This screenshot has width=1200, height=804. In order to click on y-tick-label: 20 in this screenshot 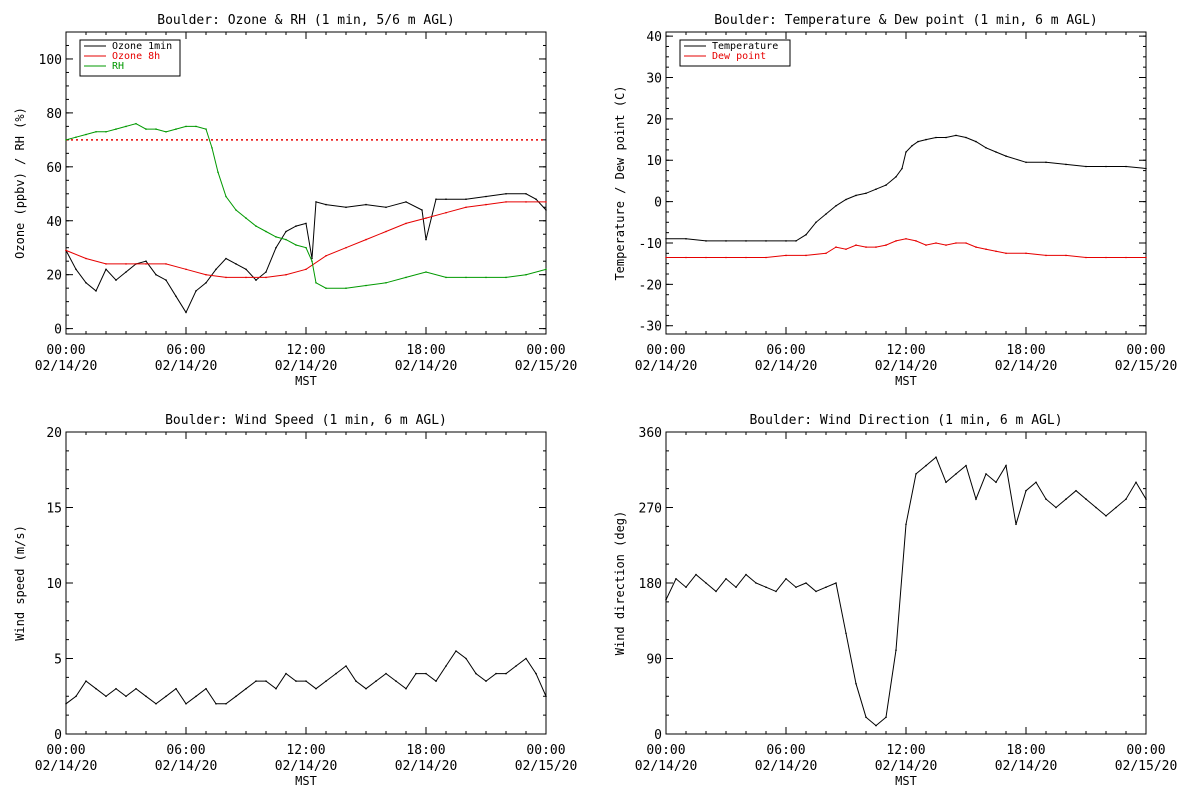, I will do `click(54, 276)`.